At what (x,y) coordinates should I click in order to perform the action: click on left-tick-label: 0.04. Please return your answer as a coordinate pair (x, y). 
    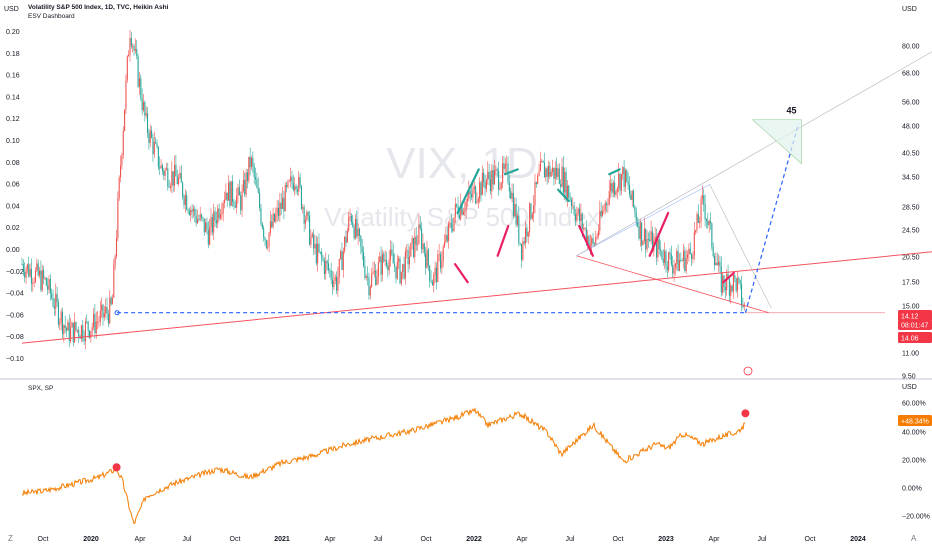
    Looking at the image, I should click on (13, 206).